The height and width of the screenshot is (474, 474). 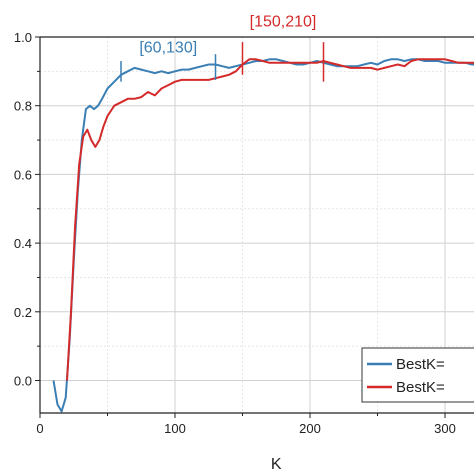 I want to click on y-tick-label: 0.4, so click(x=23, y=243).